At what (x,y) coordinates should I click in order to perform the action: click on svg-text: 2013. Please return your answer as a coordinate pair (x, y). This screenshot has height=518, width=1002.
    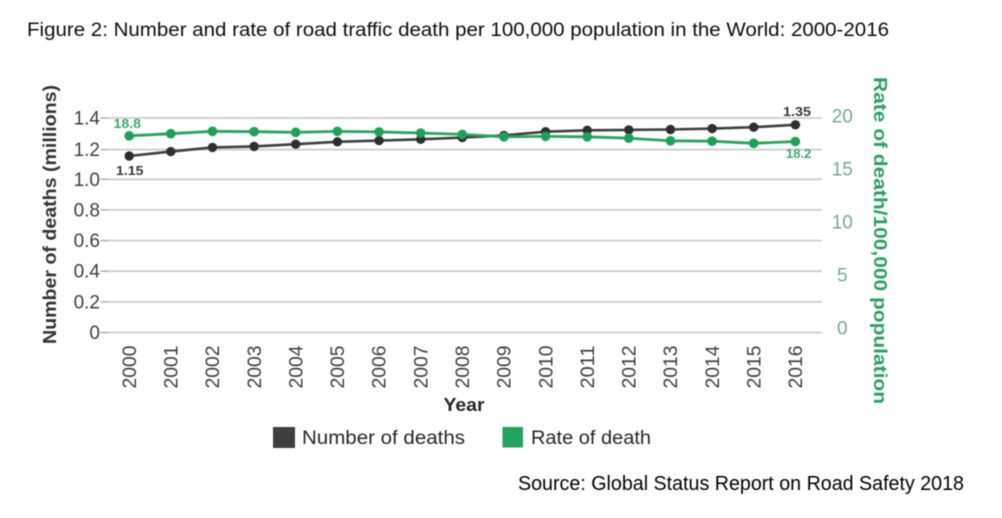
    Looking at the image, I should click on (671, 367).